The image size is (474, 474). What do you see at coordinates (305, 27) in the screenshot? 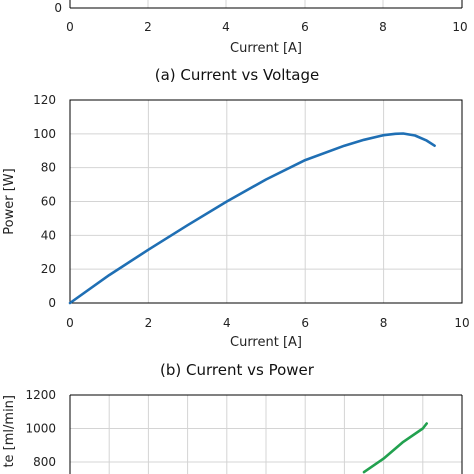
I see `panel-a-x-tick-label: 6` at bounding box center [305, 27].